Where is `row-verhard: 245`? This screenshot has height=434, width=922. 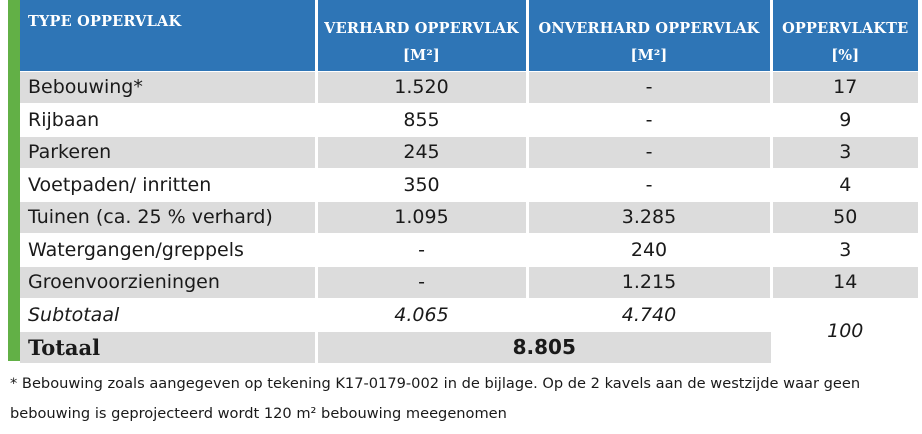 row-verhard: 245 is located at coordinates (422, 152).